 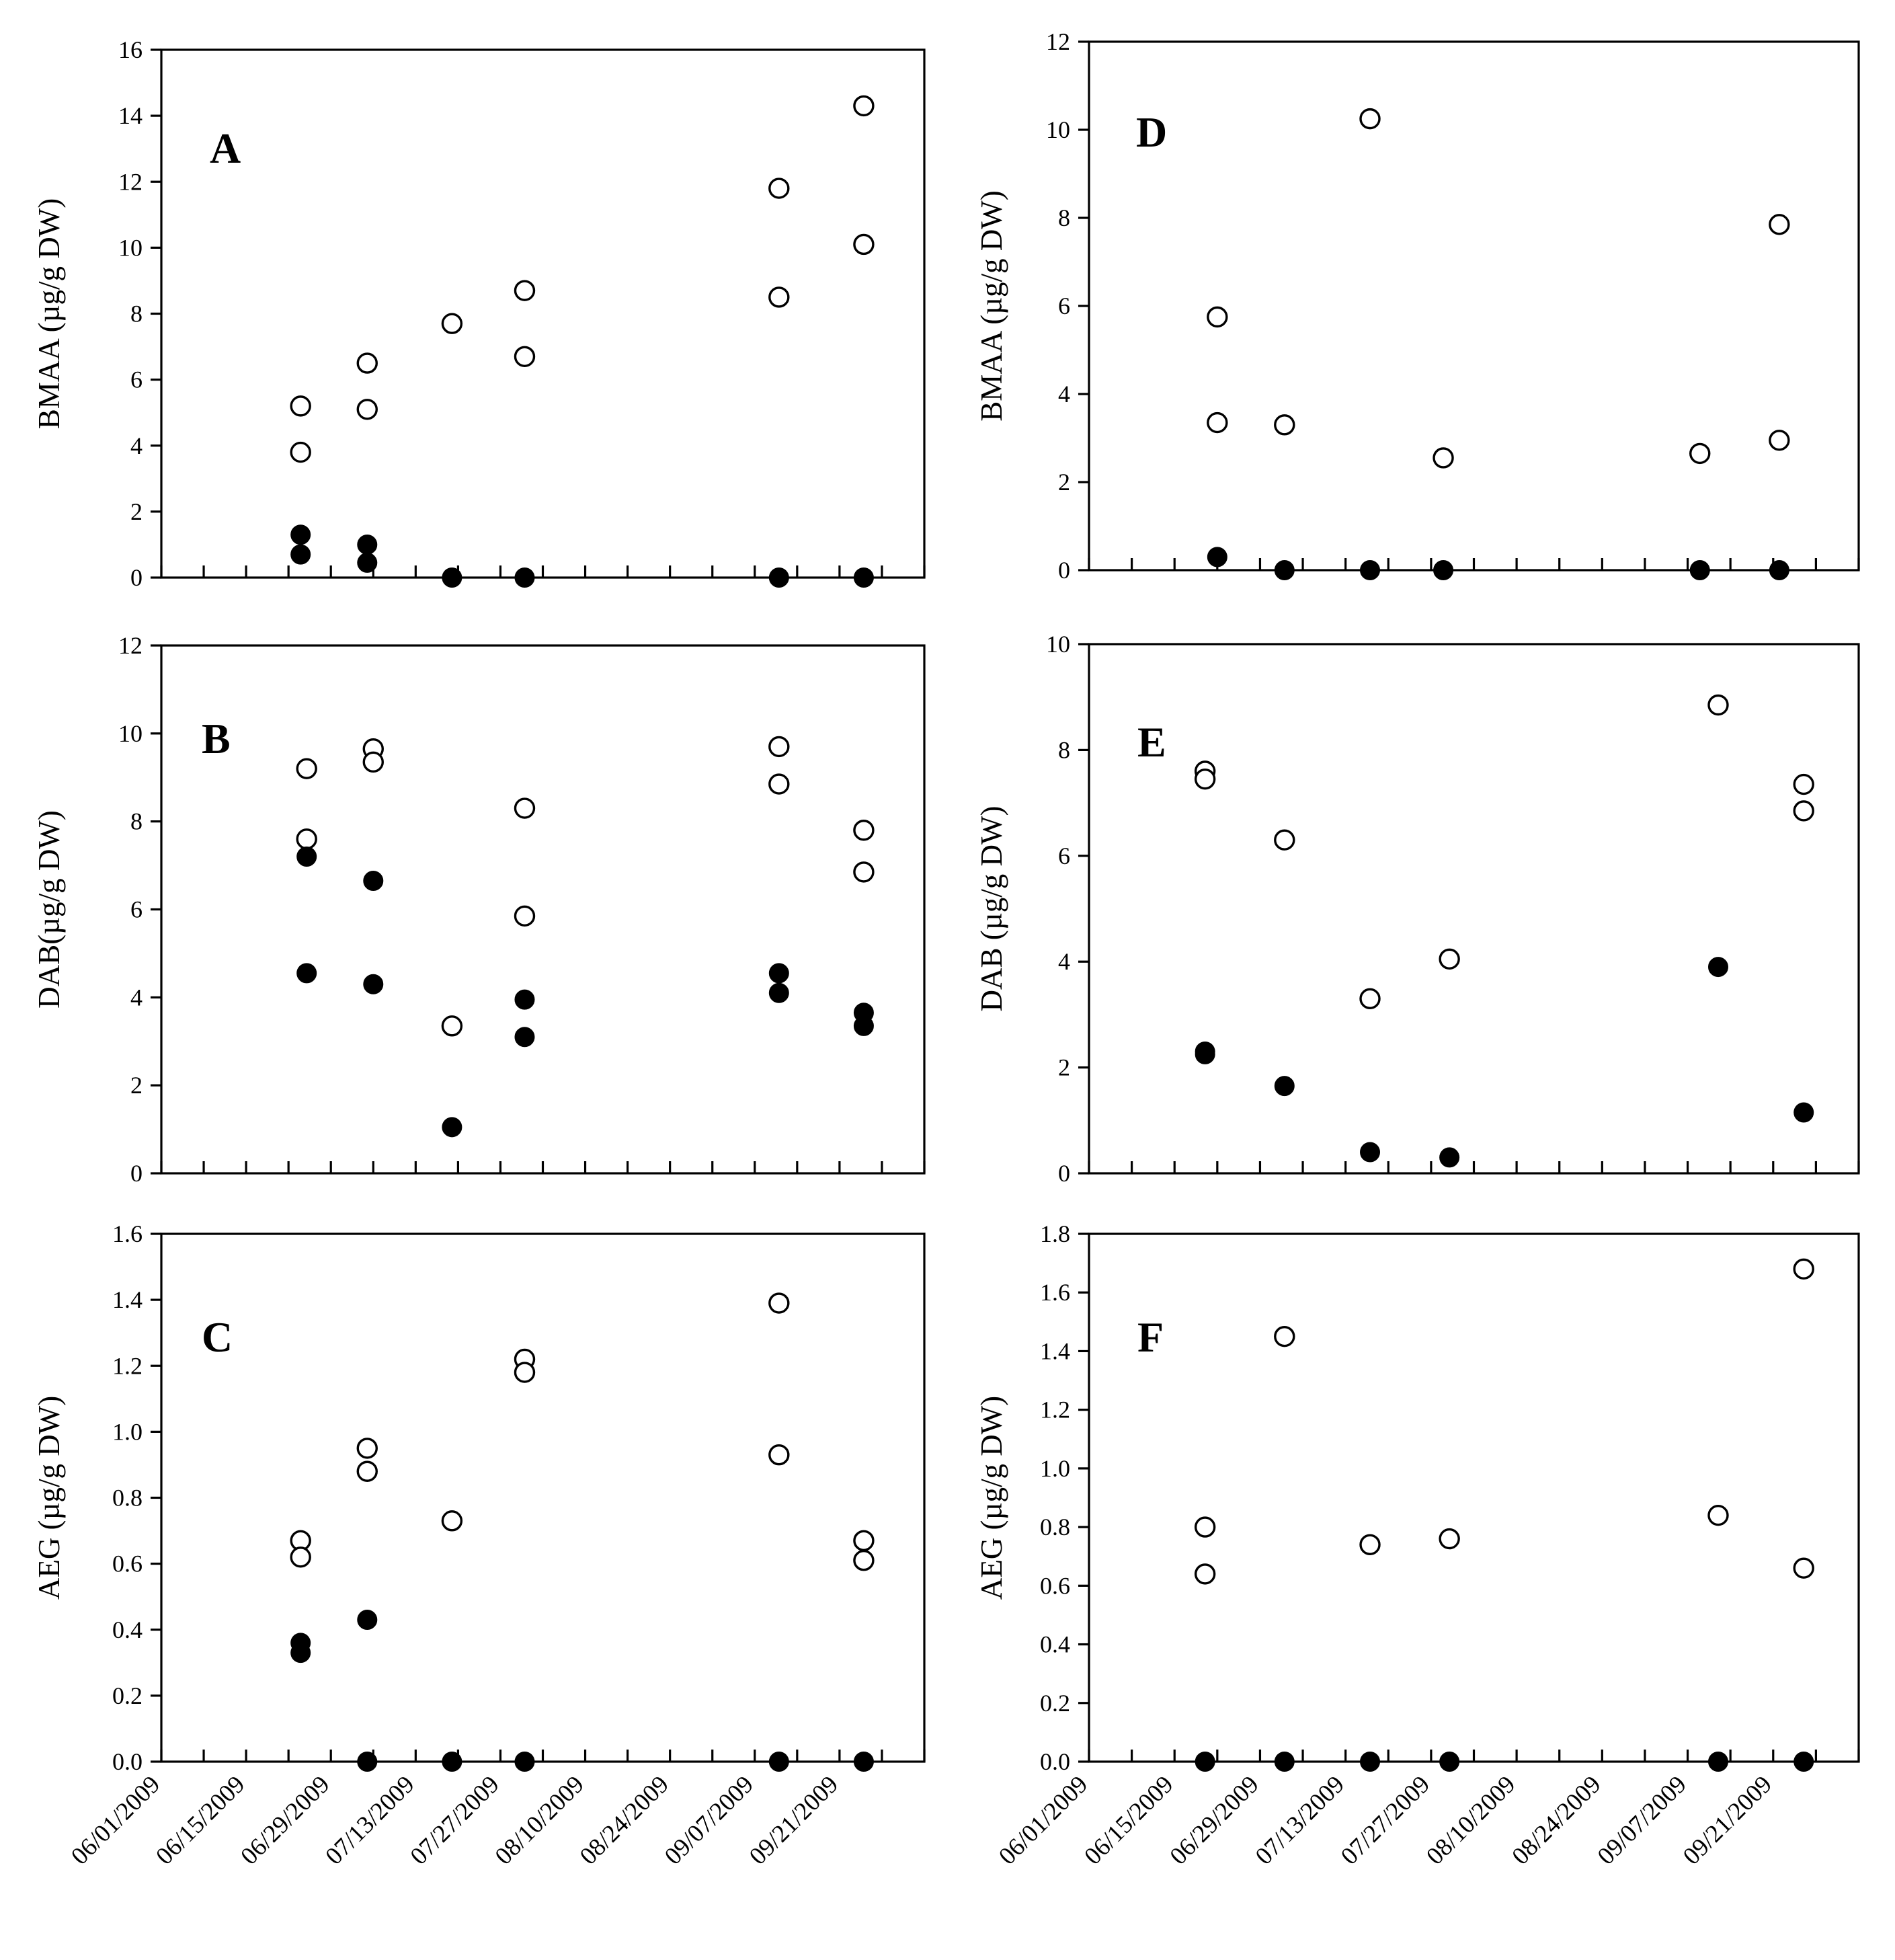 I want to click on panel-a-ytick-label: 14, so click(x=130, y=115).